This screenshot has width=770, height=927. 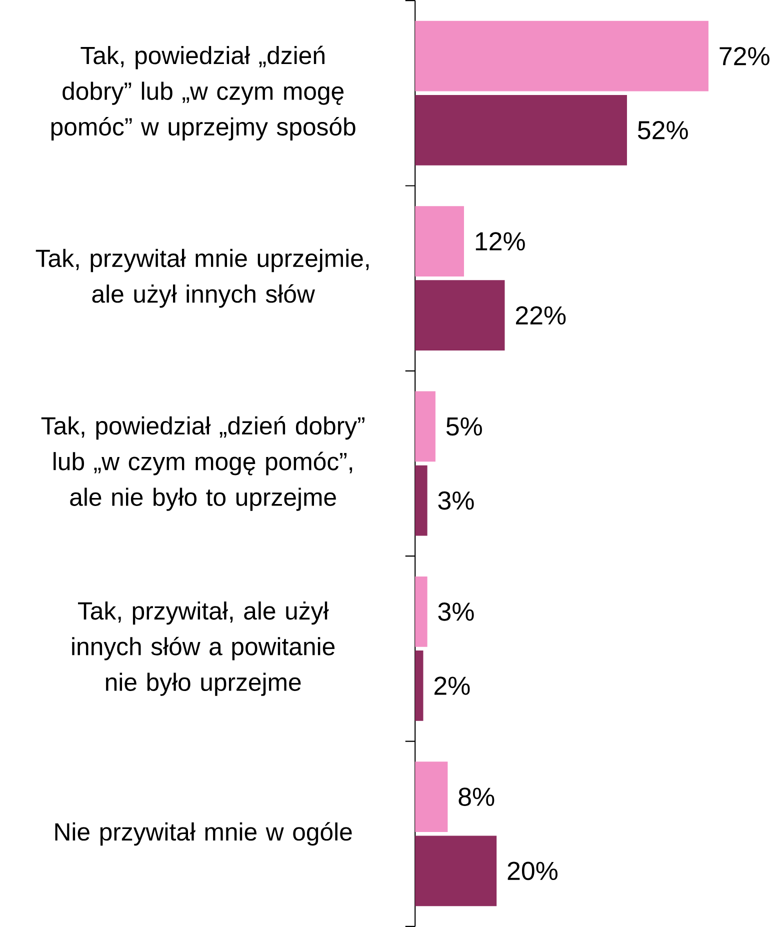 What do you see at coordinates (663, 130) in the screenshot?
I see `data-label: 52%` at bounding box center [663, 130].